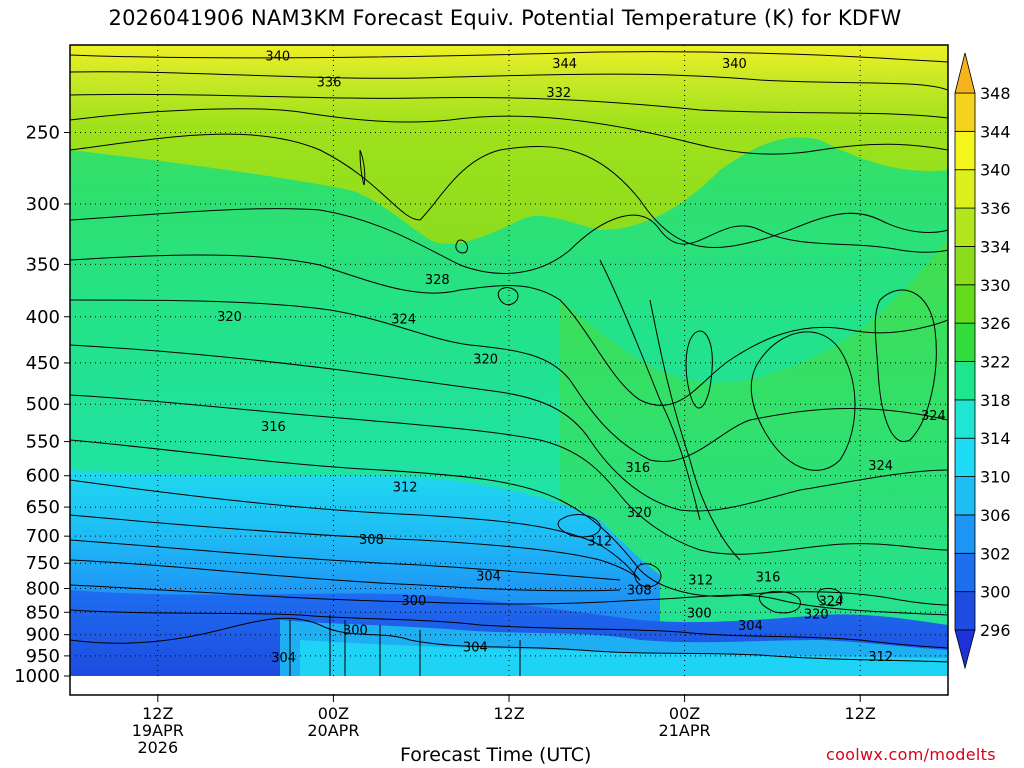 The image size is (1024, 768). What do you see at coordinates (995, 285) in the screenshot?
I see `colorbar-label: 330` at bounding box center [995, 285].